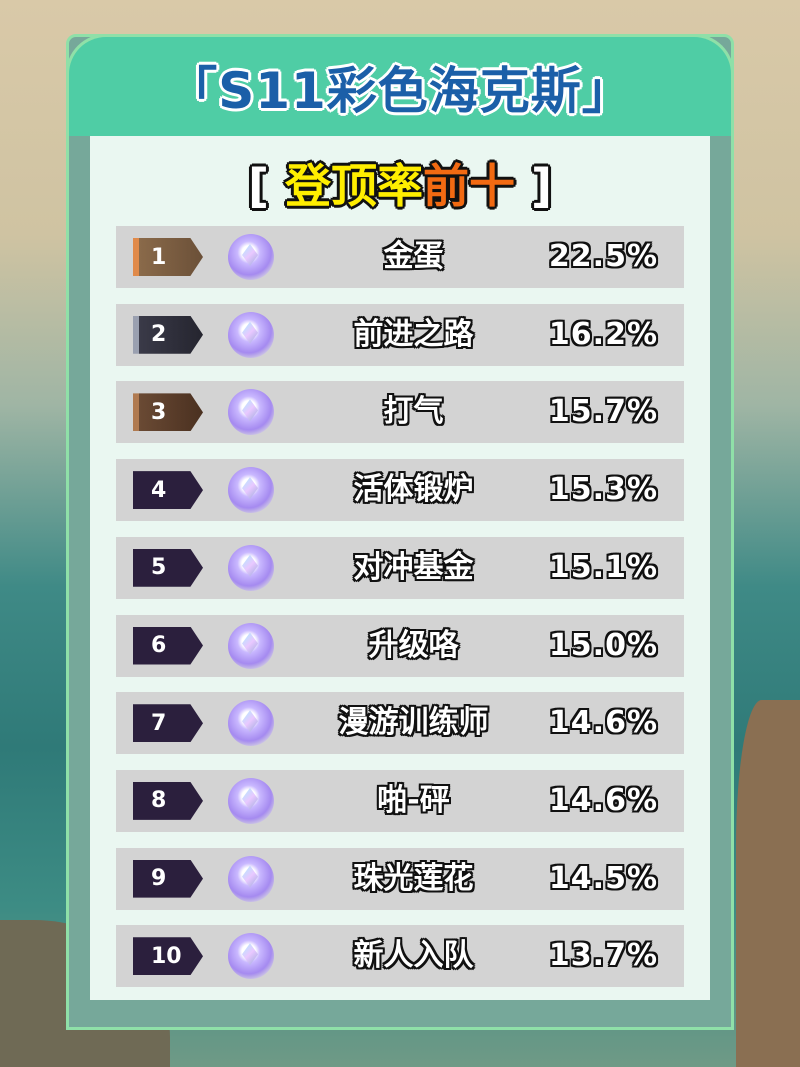  What do you see at coordinates (413, 645) in the screenshot?
I see `augment-name: 升级咯` at bounding box center [413, 645].